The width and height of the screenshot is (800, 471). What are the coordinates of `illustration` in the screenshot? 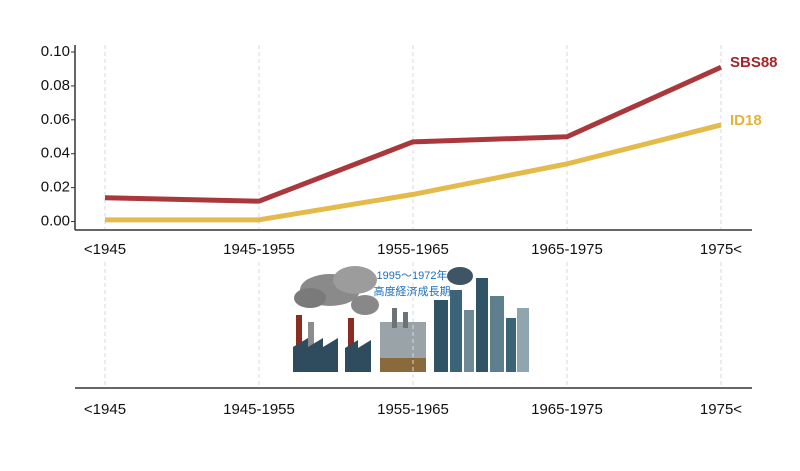 It's located at (411, 319).